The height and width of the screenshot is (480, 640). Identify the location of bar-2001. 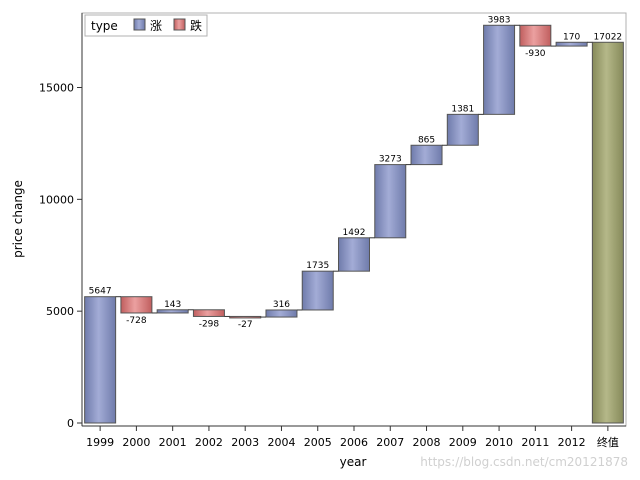
(172, 311).